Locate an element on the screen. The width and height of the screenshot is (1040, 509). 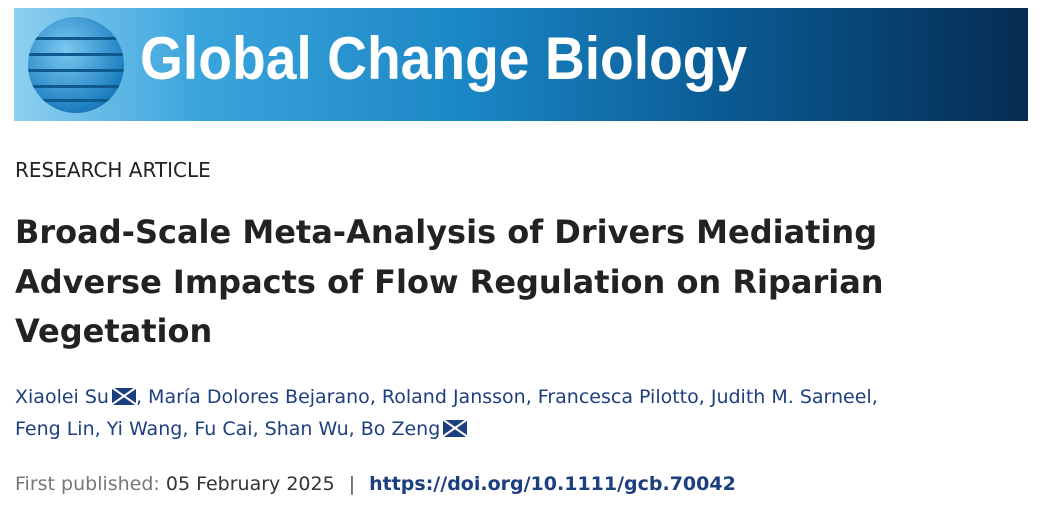
author-link: Judith M. Sarneel is located at coordinates (791, 397).